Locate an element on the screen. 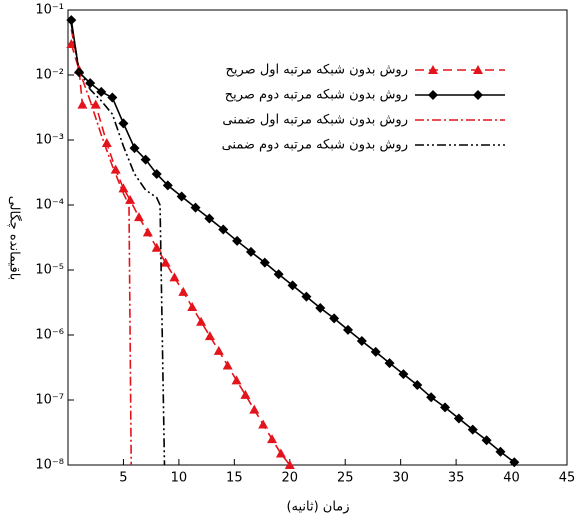 This screenshot has width=579, height=525. y-tick-label: 10⁻² is located at coordinates (49, 75).